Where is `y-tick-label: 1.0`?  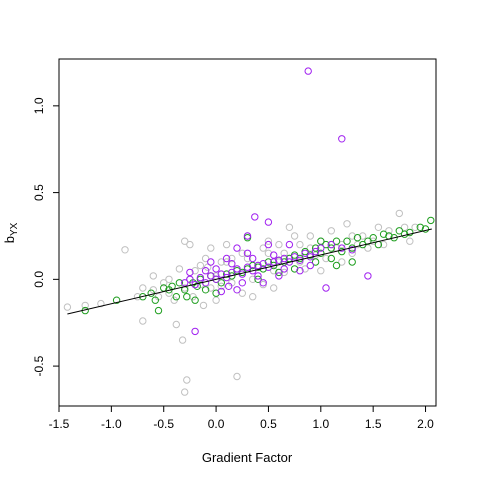 y-tick-label: 1.0 is located at coordinates (39, 105).